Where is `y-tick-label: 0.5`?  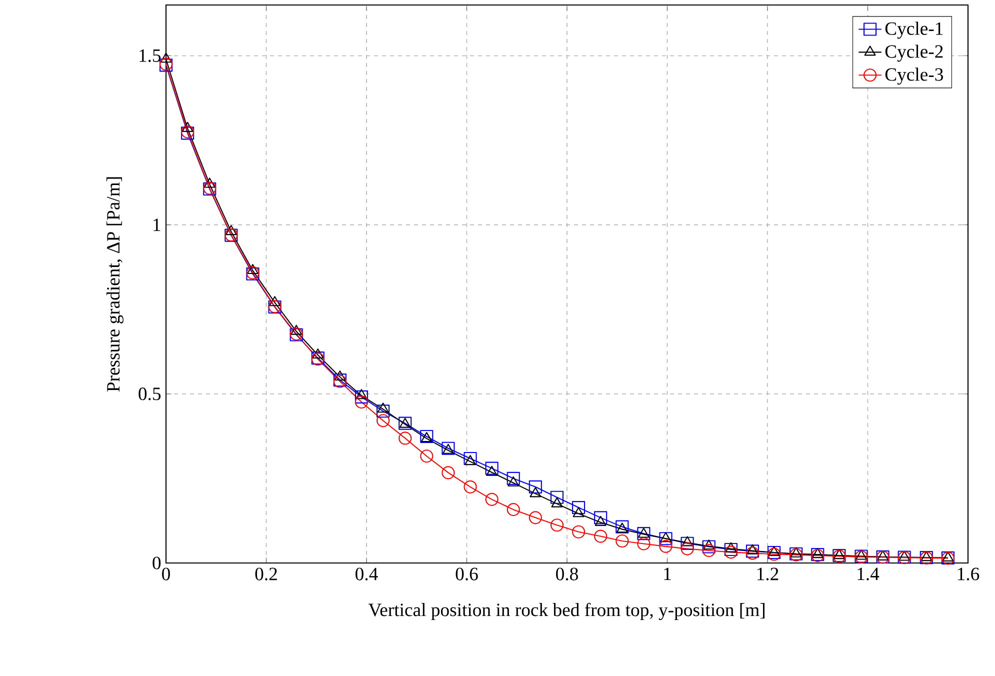 y-tick-label: 0.5 is located at coordinates (149, 394).